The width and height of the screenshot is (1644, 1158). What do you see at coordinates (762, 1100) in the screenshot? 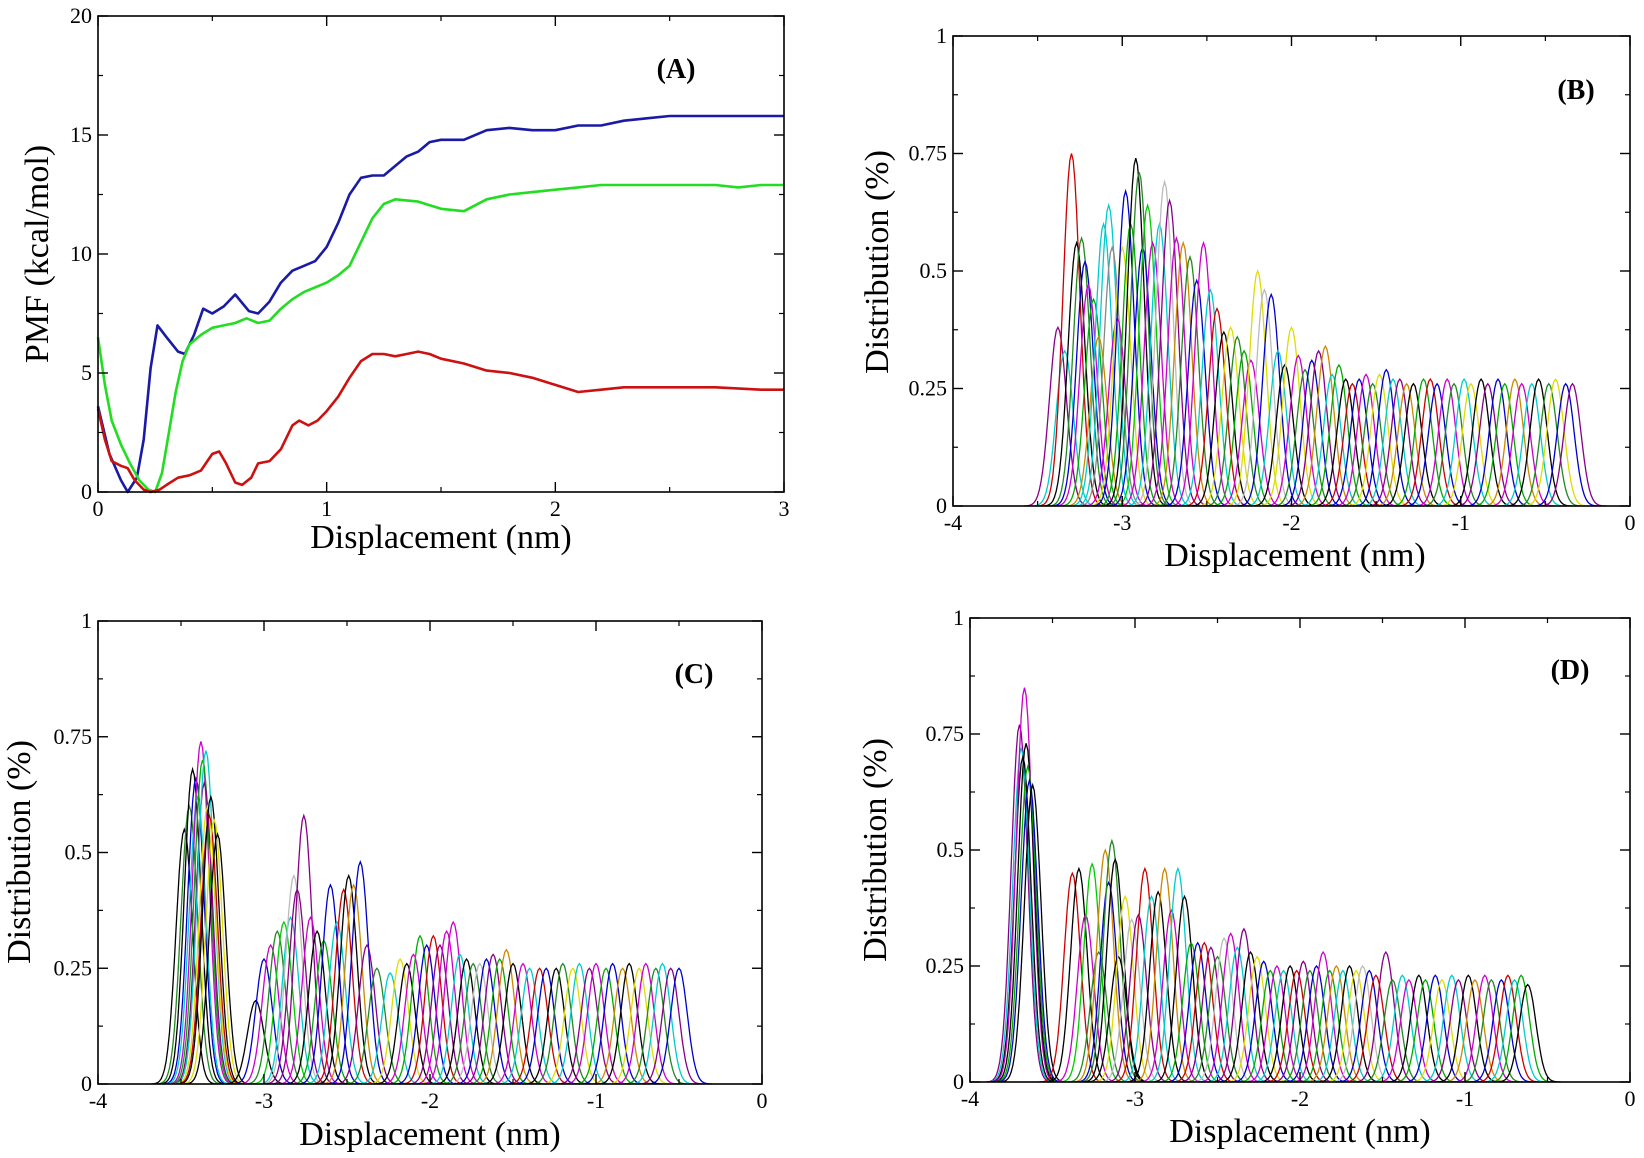
I see `x-tick-label: 0` at bounding box center [762, 1100].